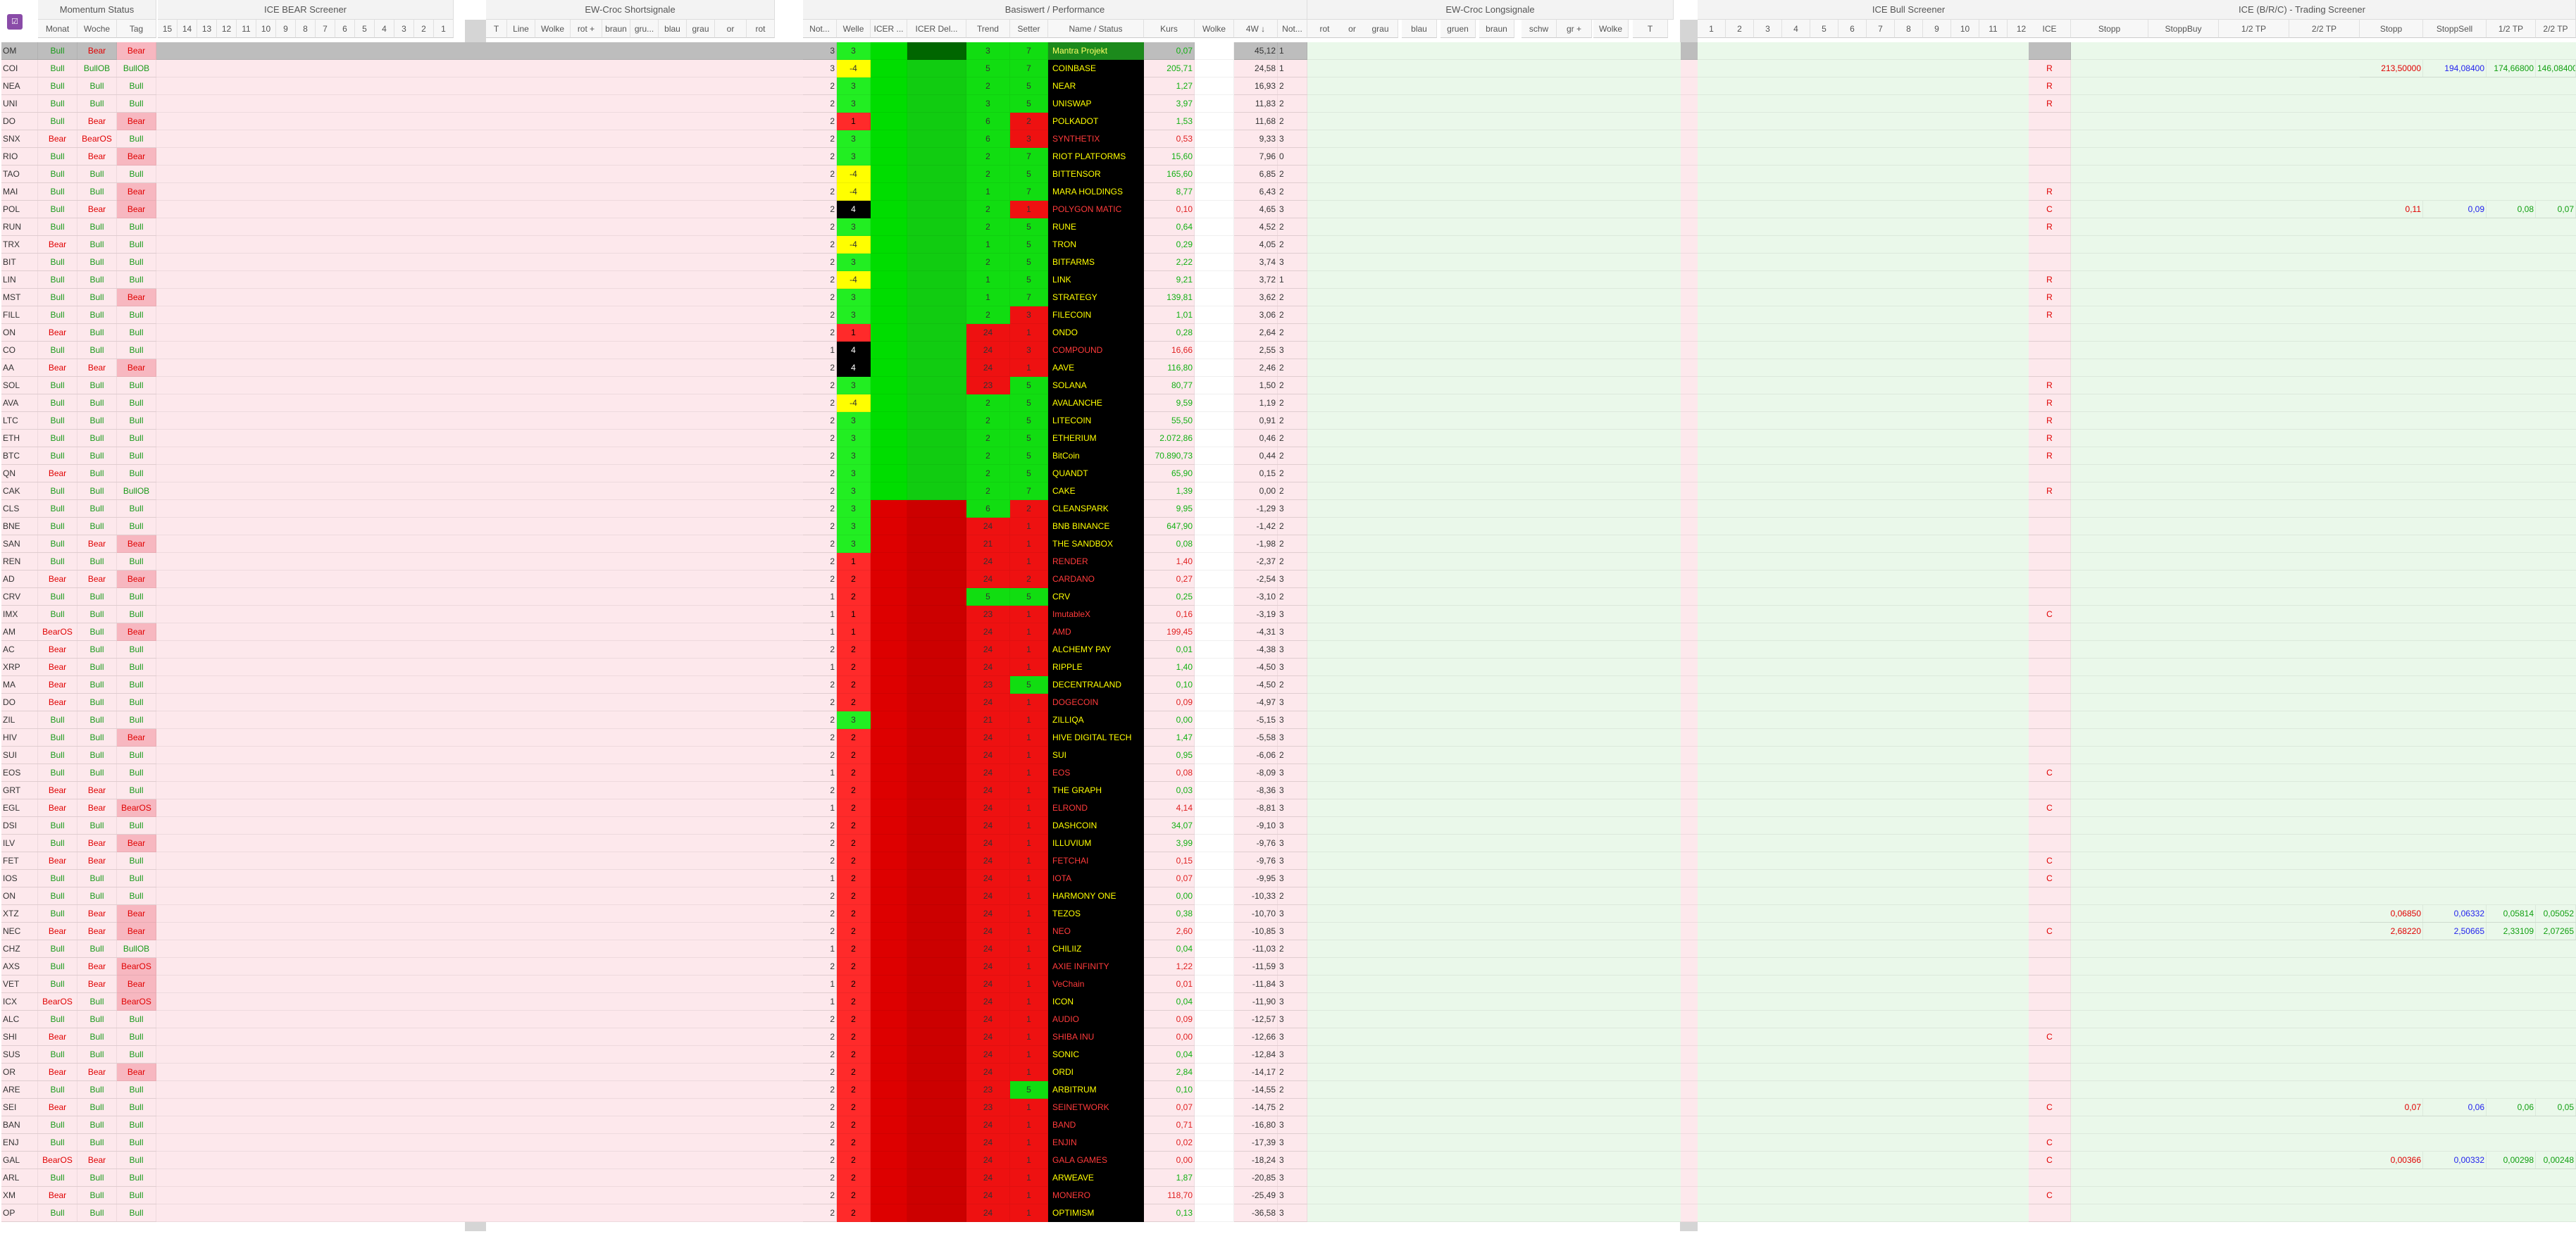  Describe the element at coordinates (1096, 51) in the screenshot. I see `asset-name-cell: Mantra Projekt` at that location.